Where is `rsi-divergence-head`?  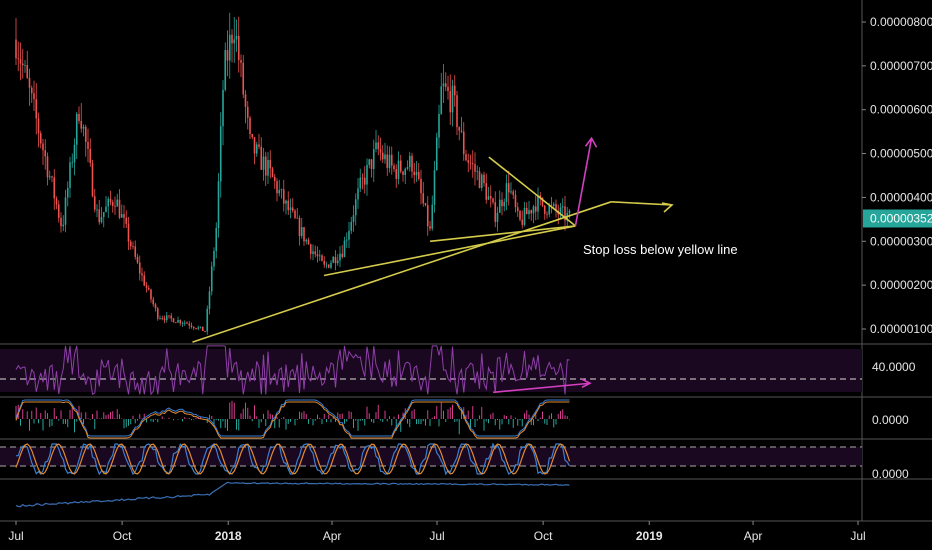 rsi-divergence-head is located at coordinates (586, 383).